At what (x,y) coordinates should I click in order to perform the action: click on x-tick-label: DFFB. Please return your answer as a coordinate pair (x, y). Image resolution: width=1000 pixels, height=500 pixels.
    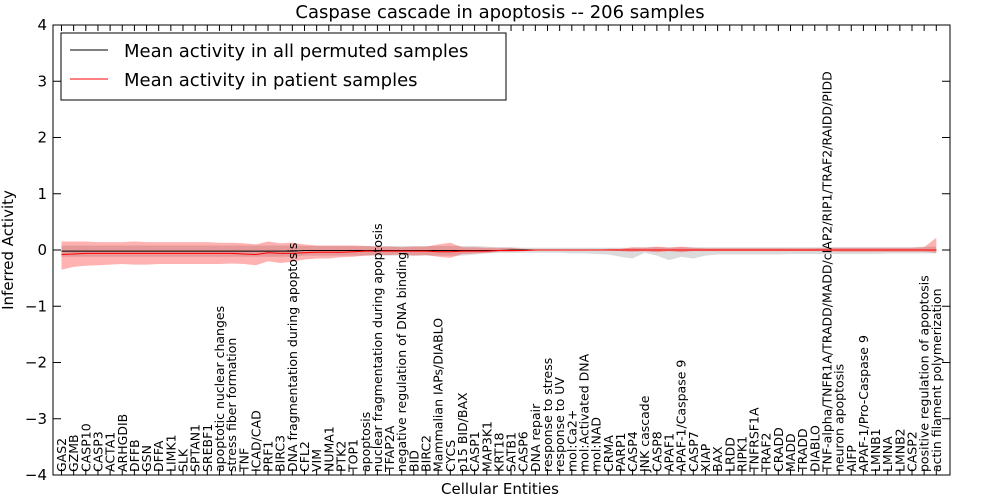
    Looking at the image, I should click on (134, 455).